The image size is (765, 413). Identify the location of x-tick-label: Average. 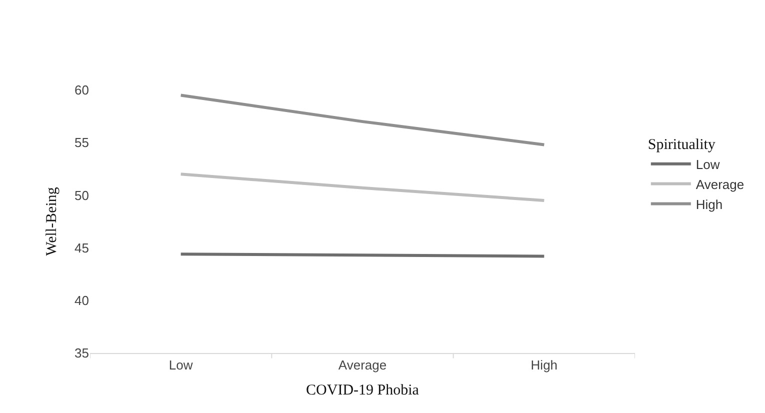
(362, 365).